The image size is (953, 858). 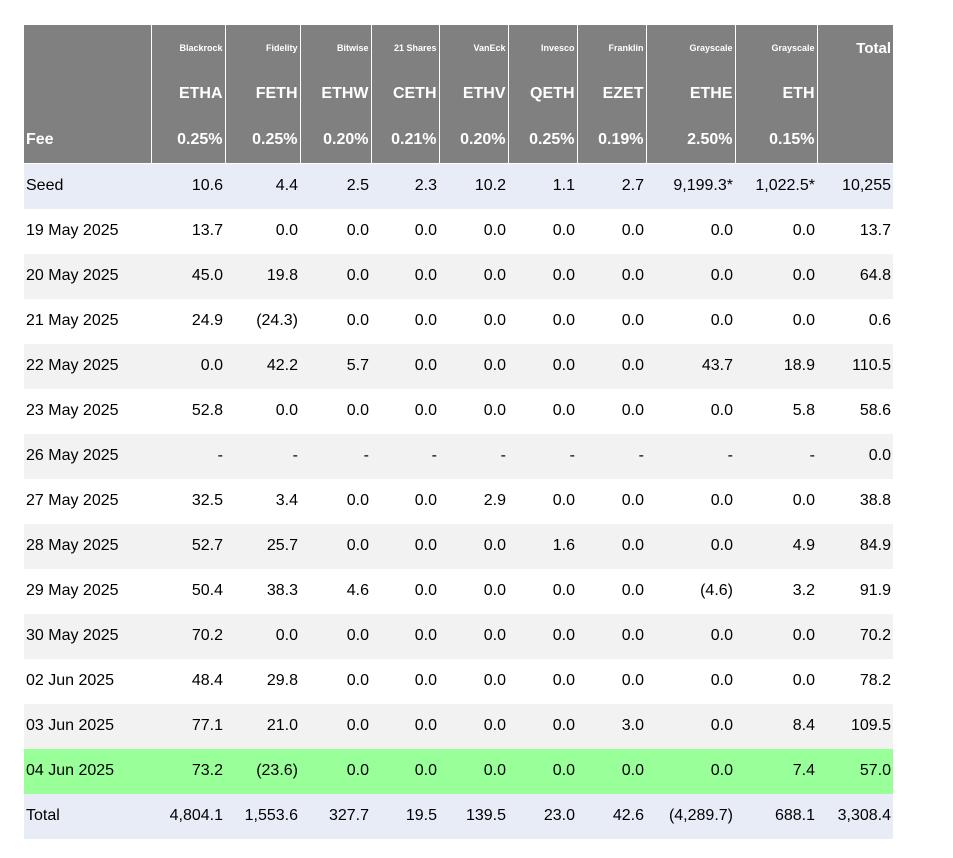 What do you see at coordinates (776, 94) in the screenshot?
I see `ticker-cell: ETH` at bounding box center [776, 94].